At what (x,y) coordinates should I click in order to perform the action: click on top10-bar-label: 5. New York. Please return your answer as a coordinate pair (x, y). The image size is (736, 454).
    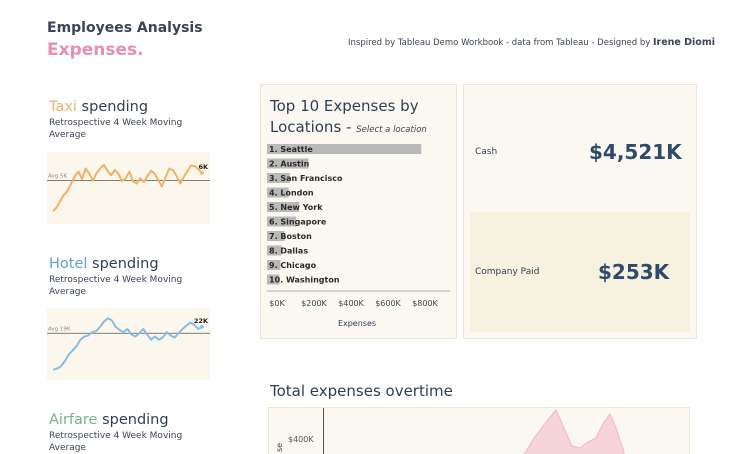
    Looking at the image, I should click on (296, 207).